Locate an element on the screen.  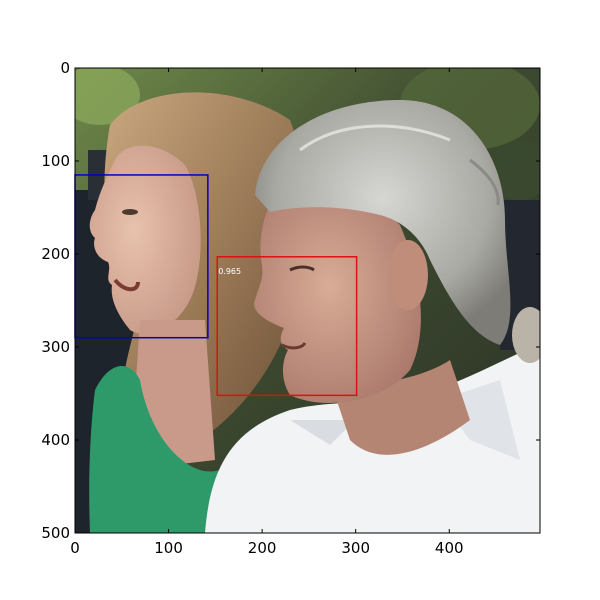
y-tick-label: 100 is located at coordinates (55, 161).